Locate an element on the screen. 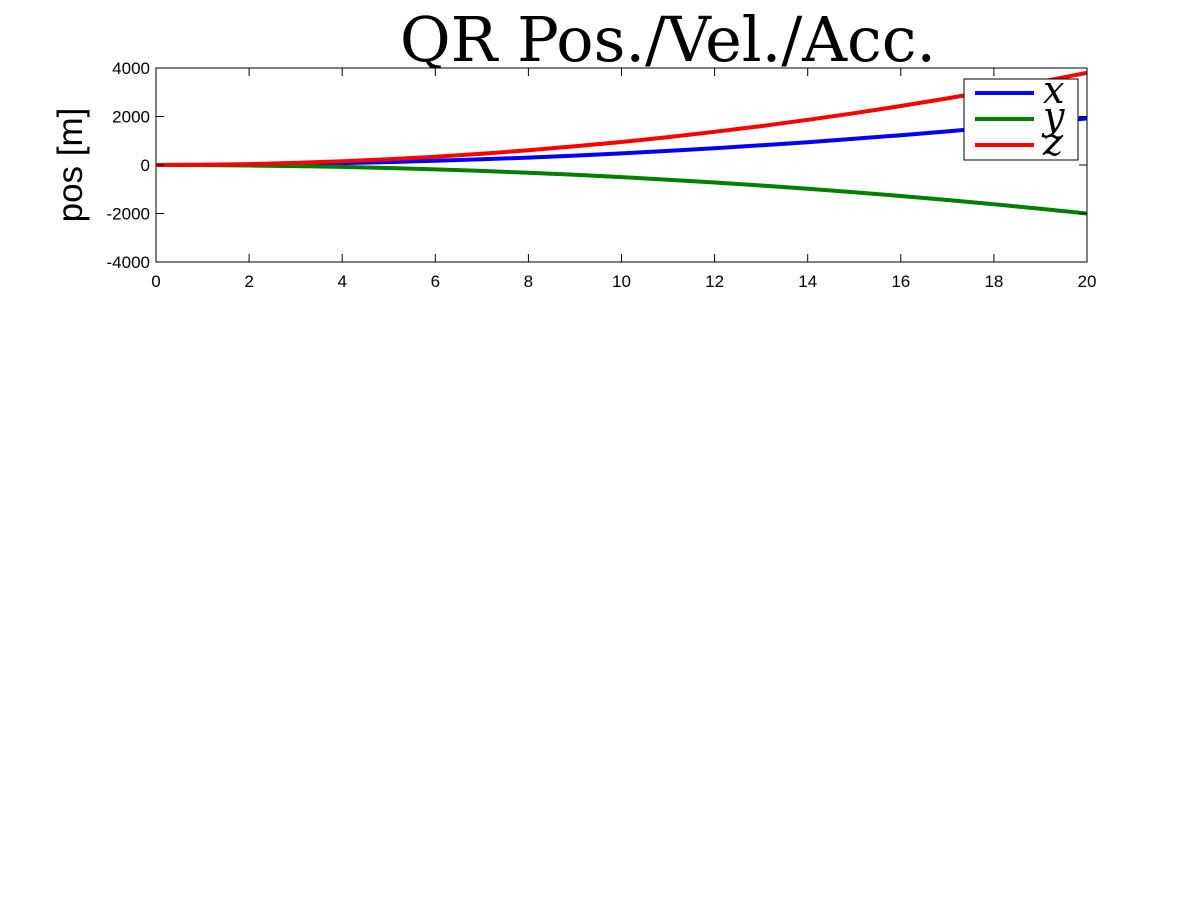 The height and width of the screenshot is (901, 1201). series-line-z is located at coordinates (621, 118).